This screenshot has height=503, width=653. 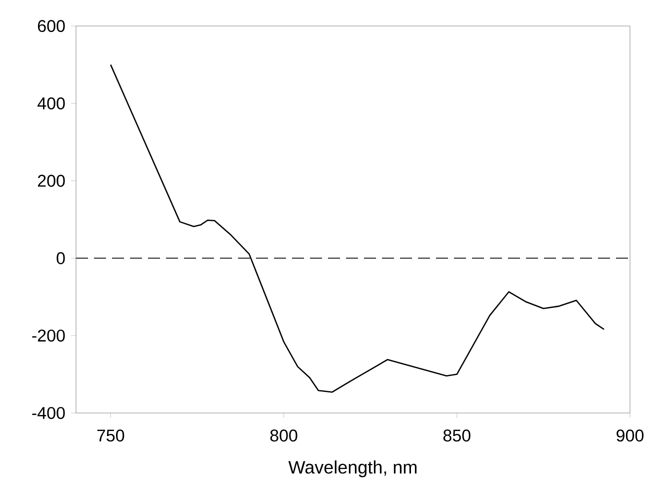 What do you see at coordinates (110, 436) in the screenshot?
I see `x-tick-label: 750` at bounding box center [110, 436].